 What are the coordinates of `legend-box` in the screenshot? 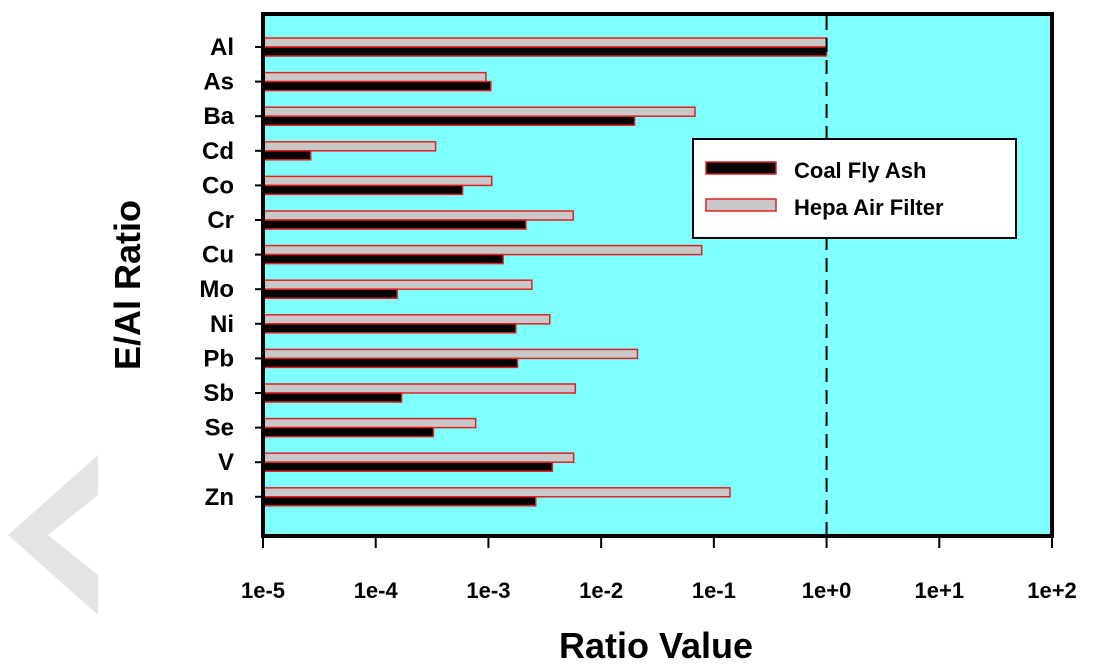 It's located at (854, 188).